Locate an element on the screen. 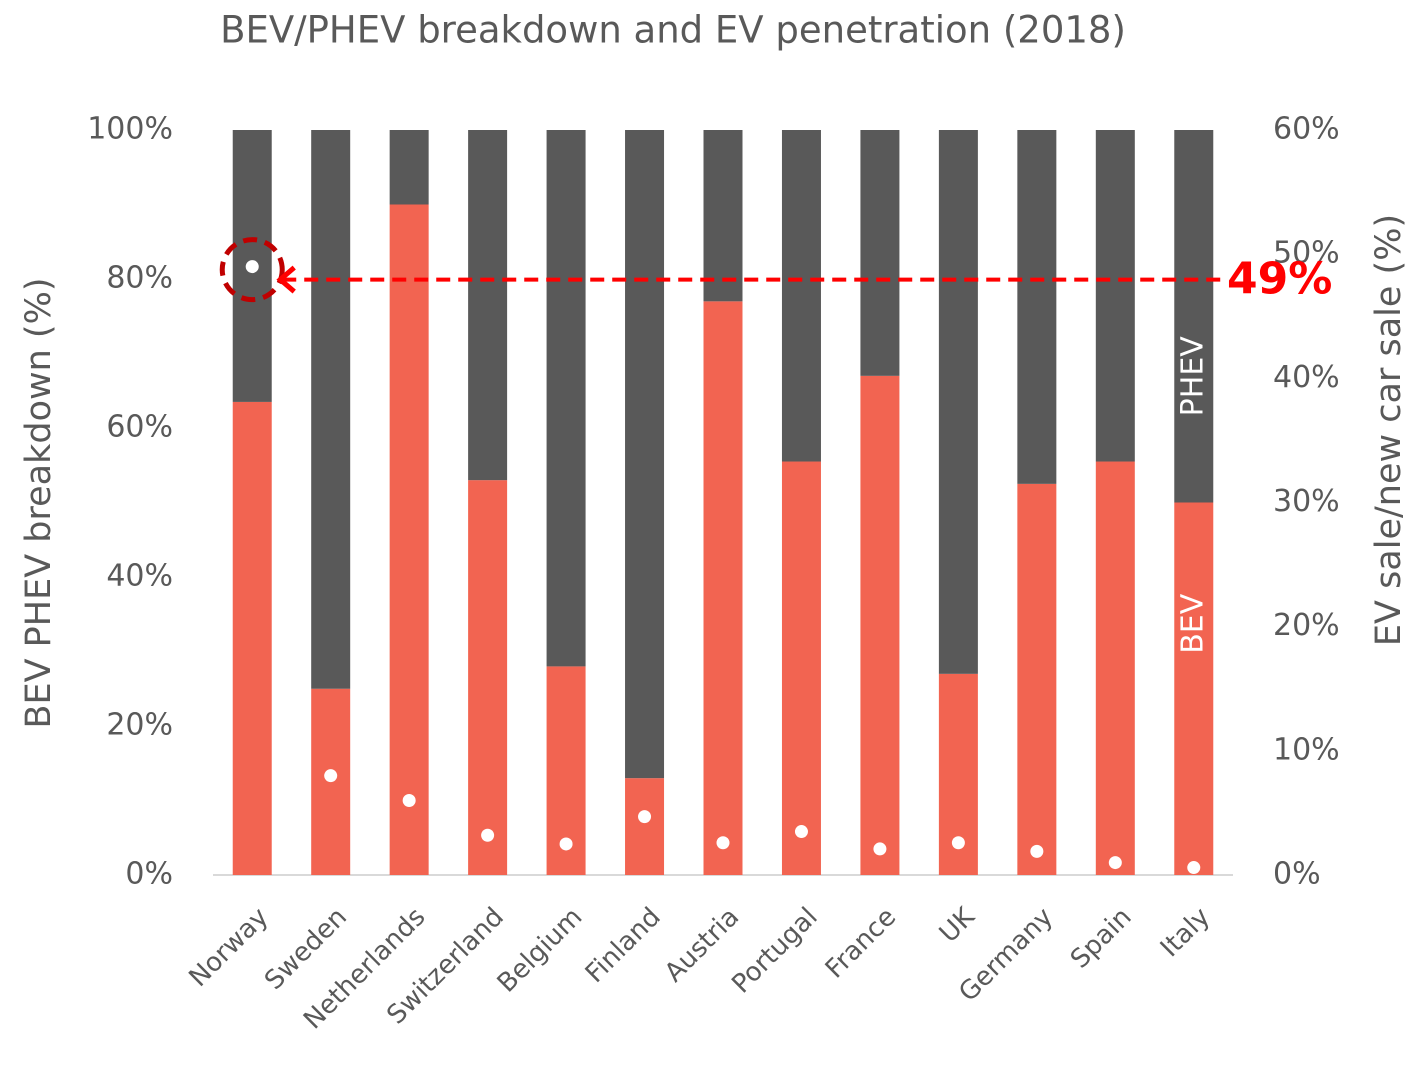  y-tick-label: 100% is located at coordinates (130, 129).